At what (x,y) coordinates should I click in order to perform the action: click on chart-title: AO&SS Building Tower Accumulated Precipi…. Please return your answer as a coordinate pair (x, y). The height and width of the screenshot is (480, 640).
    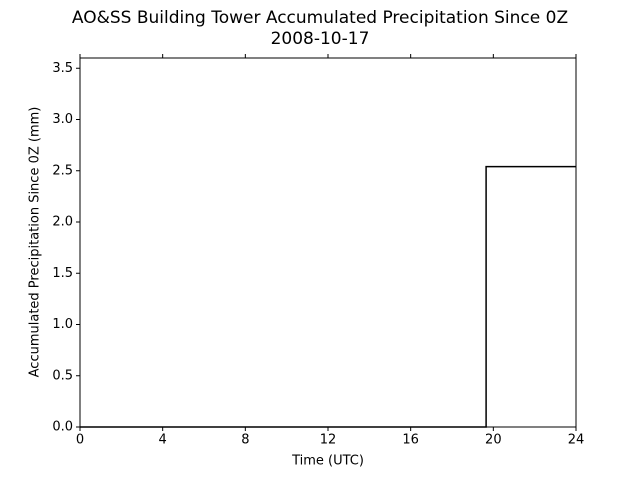
    Looking at the image, I should click on (320, 18).